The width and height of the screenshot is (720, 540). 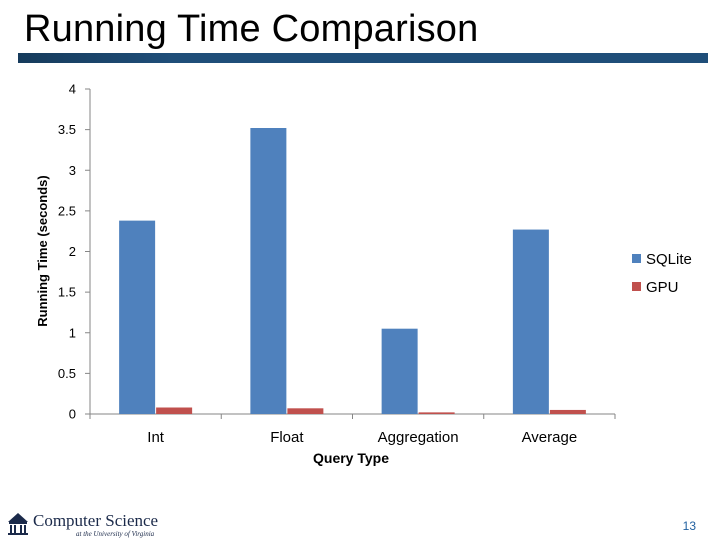 What do you see at coordinates (287, 437) in the screenshot?
I see `x-category-label: Float` at bounding box center [287, 437].